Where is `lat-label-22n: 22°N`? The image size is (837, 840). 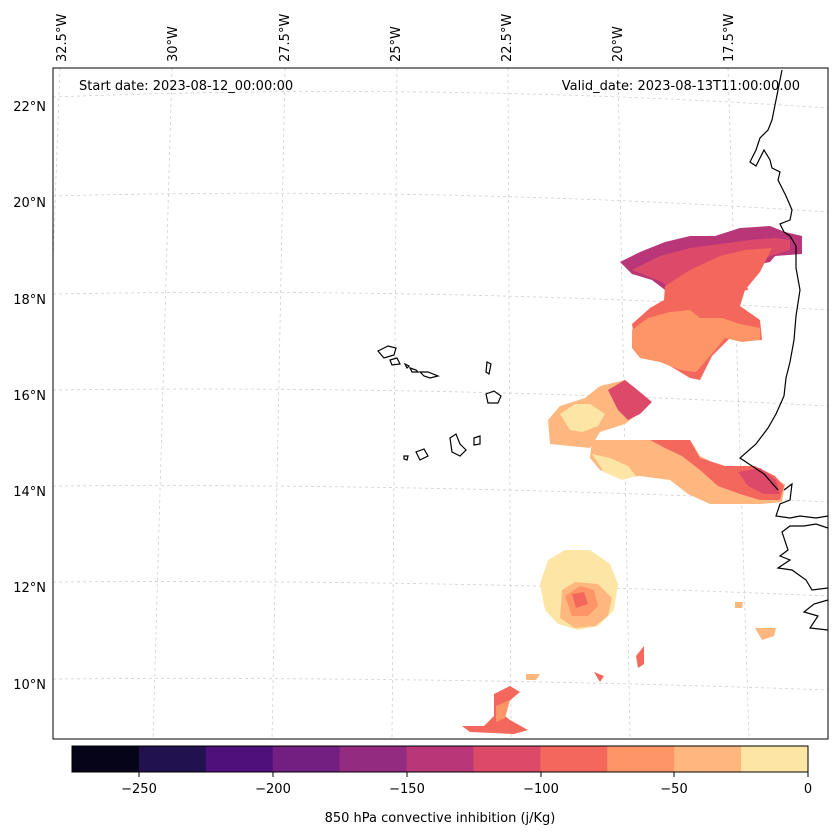
lat-label-22n: 22°N is located at coordinates (29, 107).